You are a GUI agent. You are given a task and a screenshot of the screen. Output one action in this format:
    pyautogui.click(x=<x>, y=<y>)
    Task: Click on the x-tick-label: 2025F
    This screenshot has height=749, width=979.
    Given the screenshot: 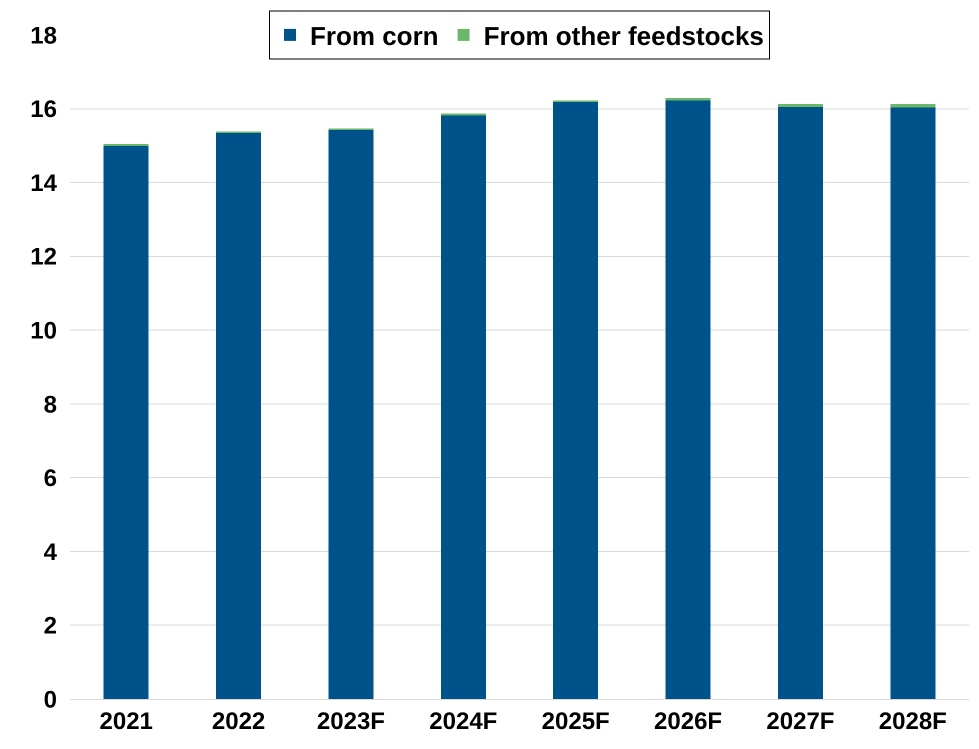 What is the action you would take?
    pyautogui.click(x=576, y=721)
    